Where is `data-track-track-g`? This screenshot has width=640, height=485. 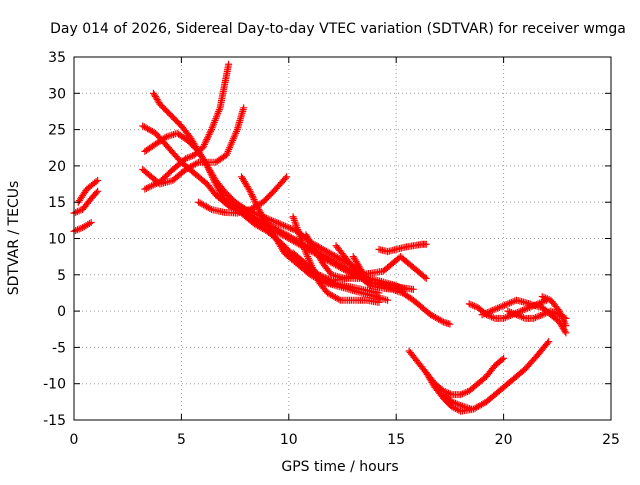 data-track-track-g is located at coordinates (193, 146).